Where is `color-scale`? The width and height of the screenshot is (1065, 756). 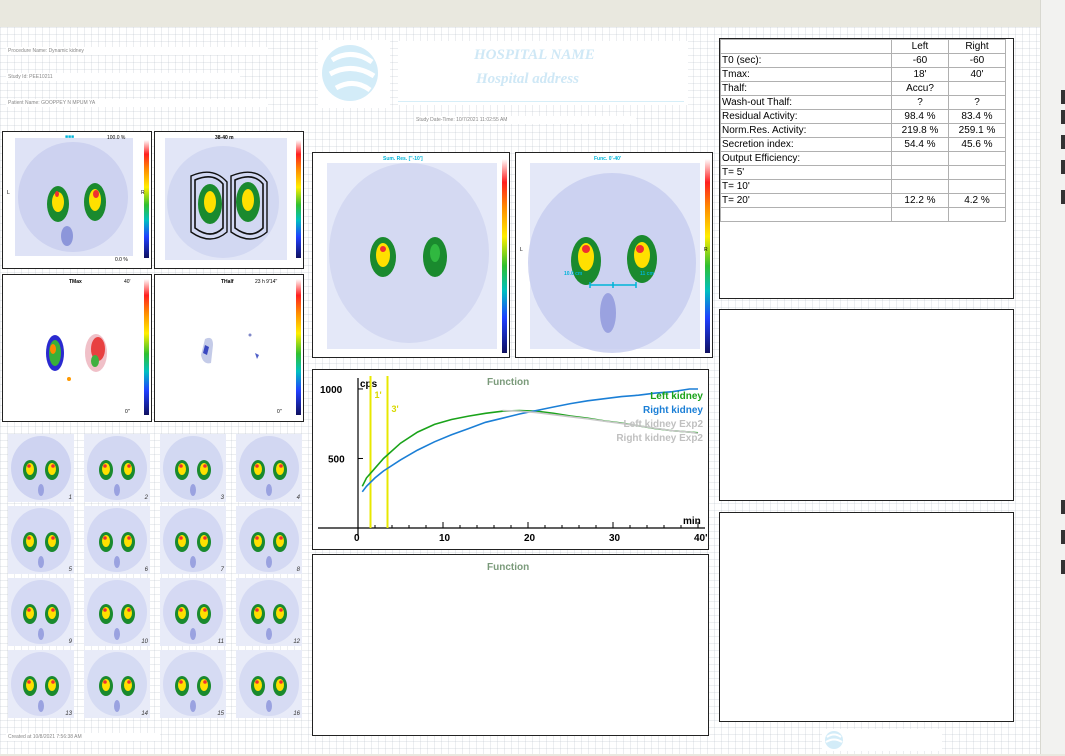 color-scale is located at coordinates (504, 256).